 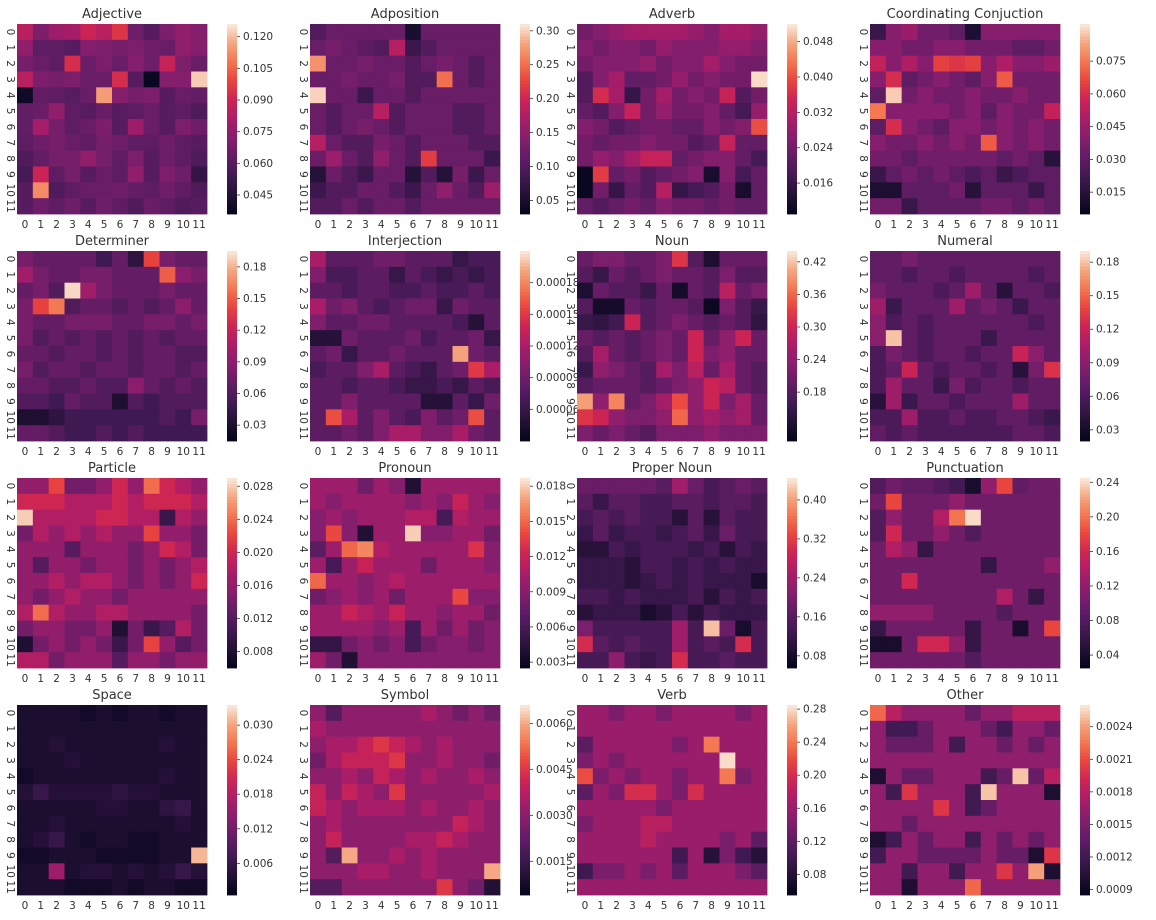 What do you see at coordinates (893, 679) in the screenshot?
I see `x-tick-label: 1` at bounding box center [893, 679].